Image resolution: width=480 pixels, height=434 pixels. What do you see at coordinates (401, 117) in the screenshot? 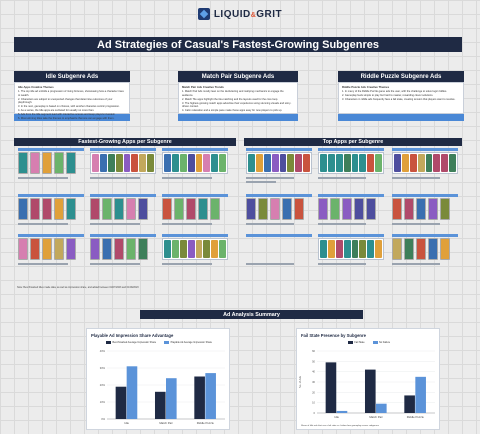
I see `riddle-puzzle-card-footer` at bounding box center [401, 117].